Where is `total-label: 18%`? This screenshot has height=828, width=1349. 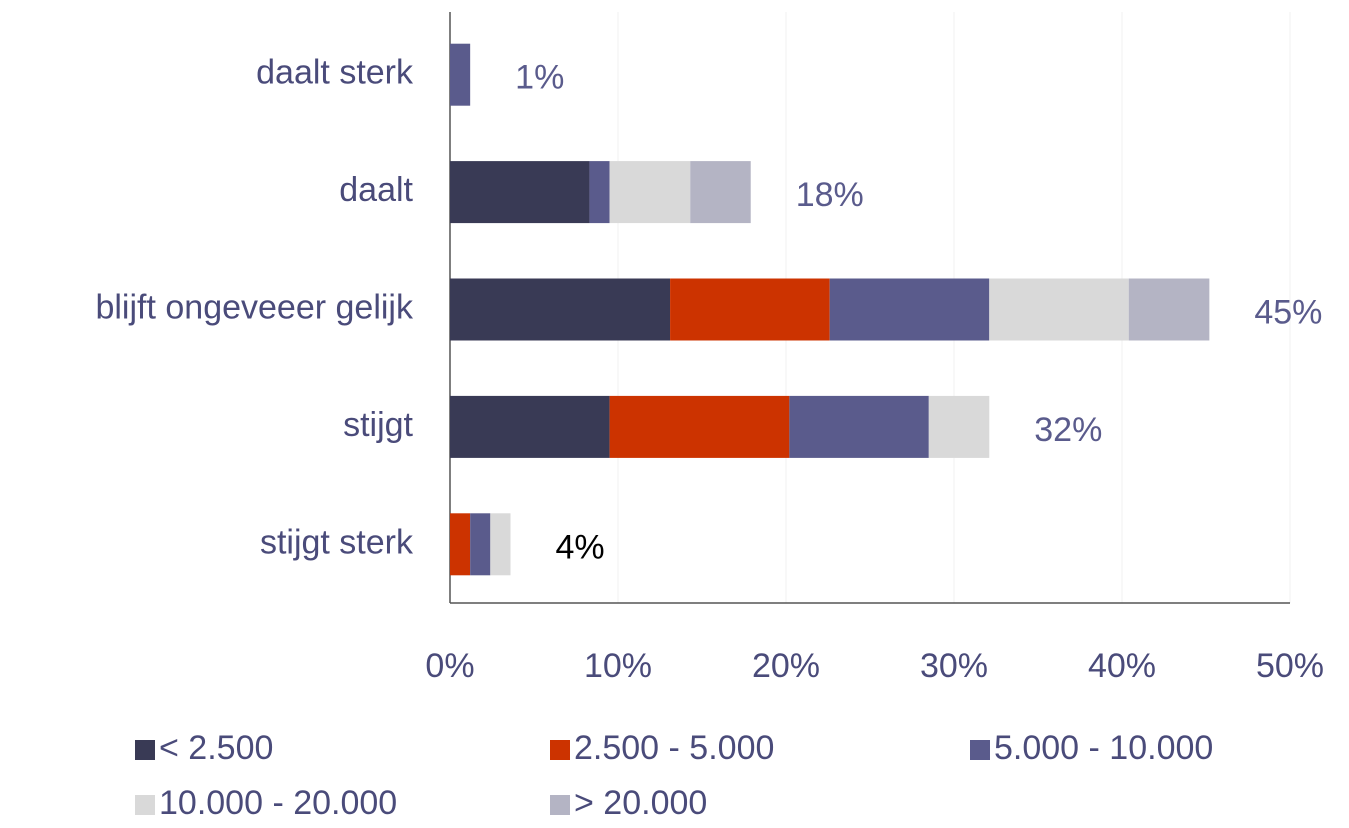
total-label: 18% is located at coordinates (830, 195).